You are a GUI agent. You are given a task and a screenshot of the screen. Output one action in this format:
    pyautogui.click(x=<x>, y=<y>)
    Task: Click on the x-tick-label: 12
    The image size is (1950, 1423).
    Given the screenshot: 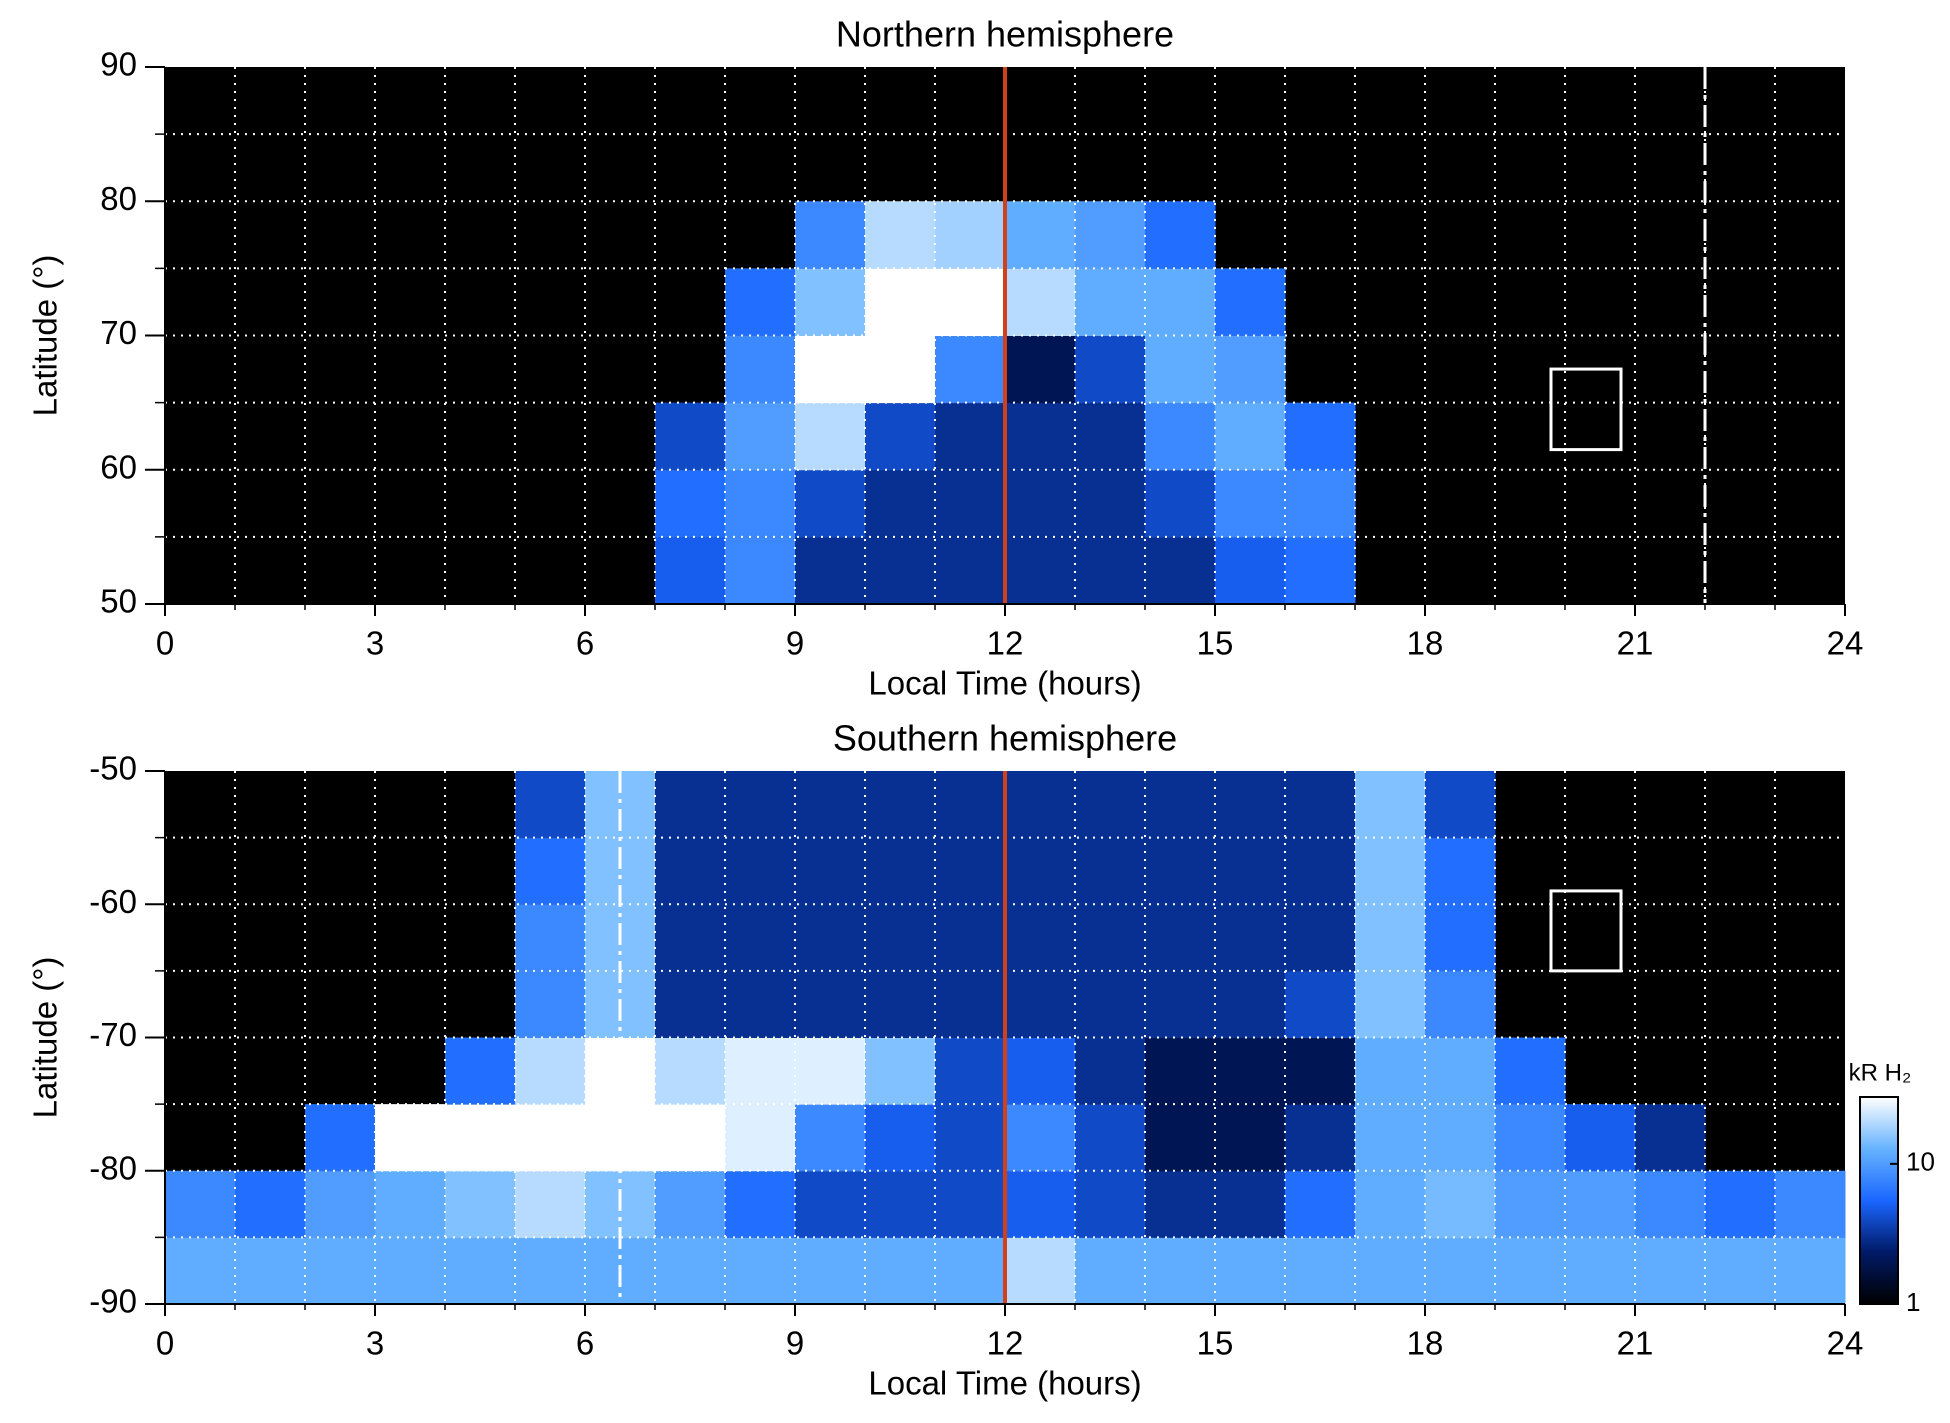 What is the action you would take?
    pyautogui.click(x=1005, y=643)
    